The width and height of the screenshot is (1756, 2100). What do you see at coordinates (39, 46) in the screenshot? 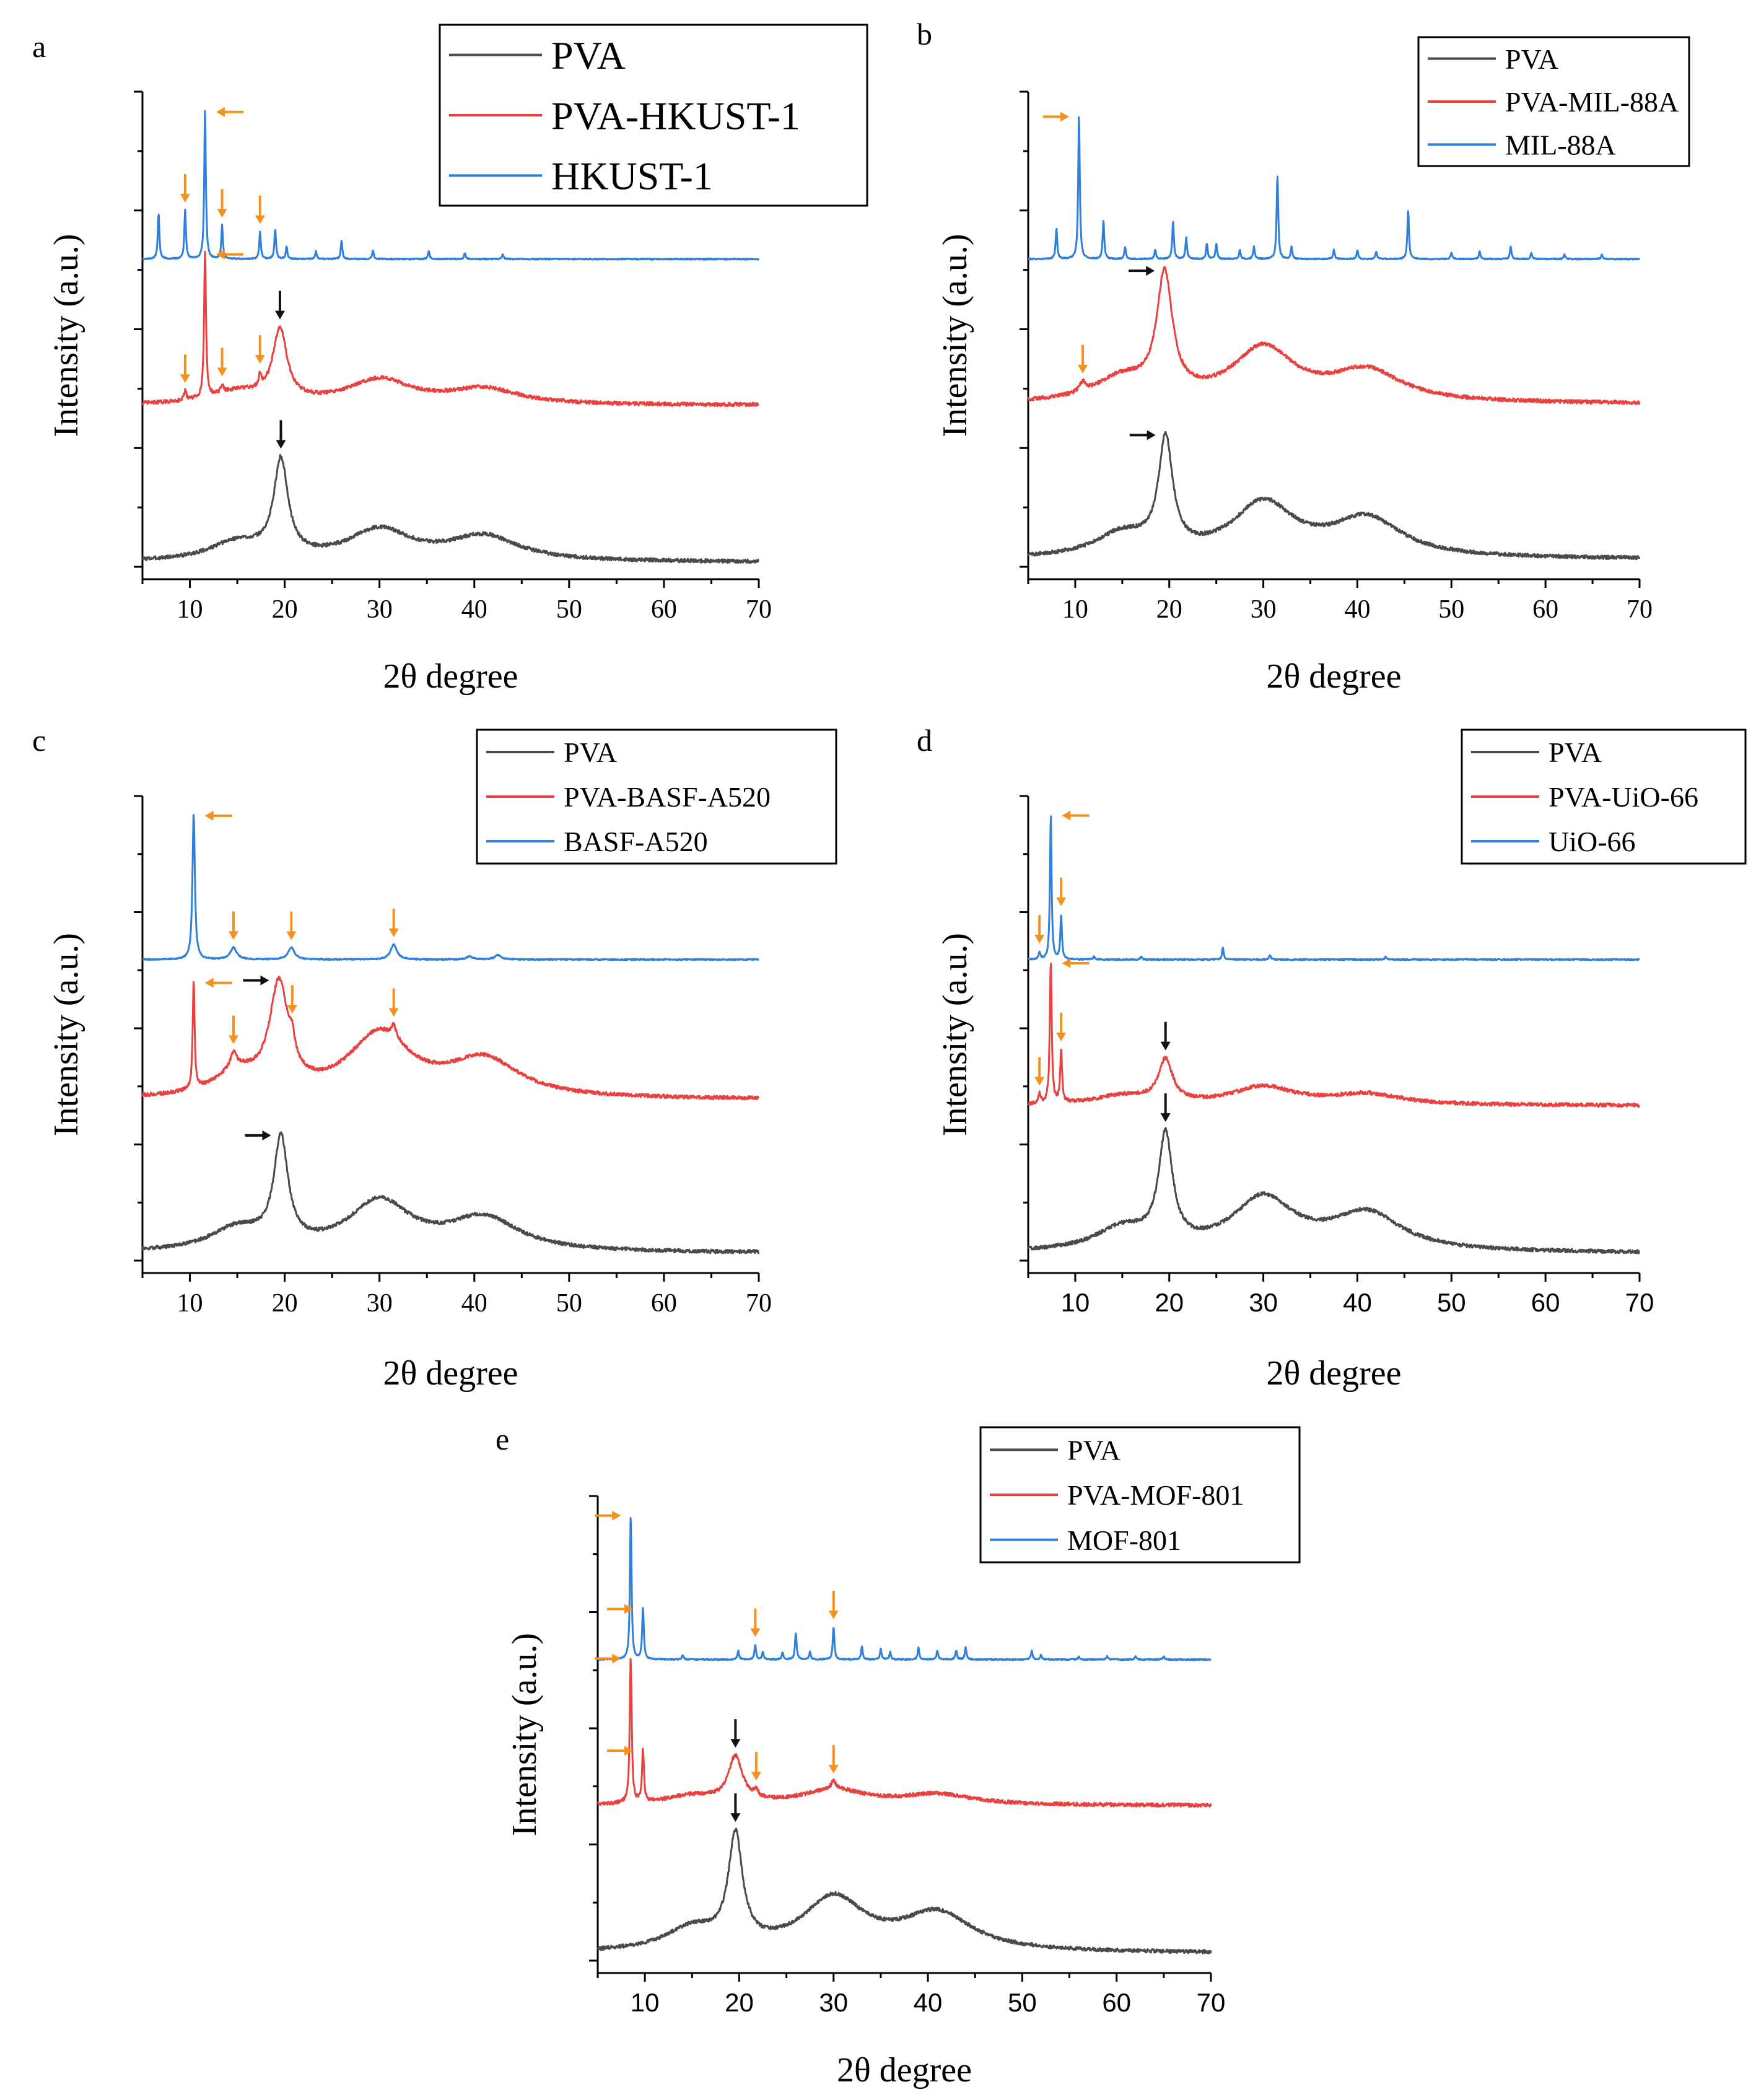
I see `panel-label: a` at bounding box center [39, 46].